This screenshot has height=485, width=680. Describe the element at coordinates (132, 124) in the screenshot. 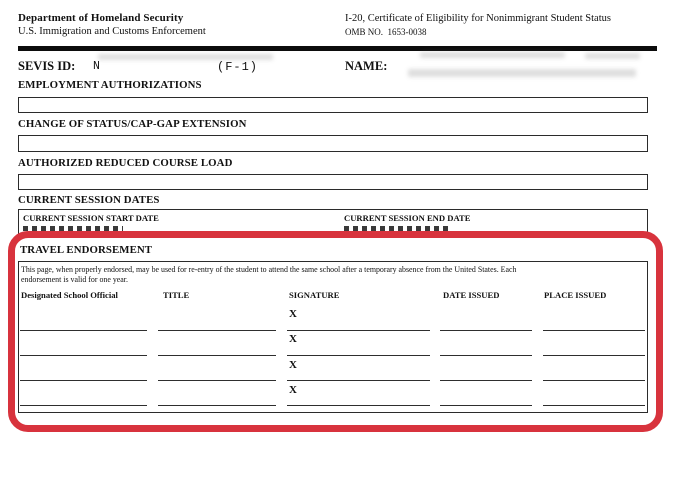

I see `section-heading-change-of-status: CHANGE OF STATUS/CAP-GAP EXTENSION` at that location.